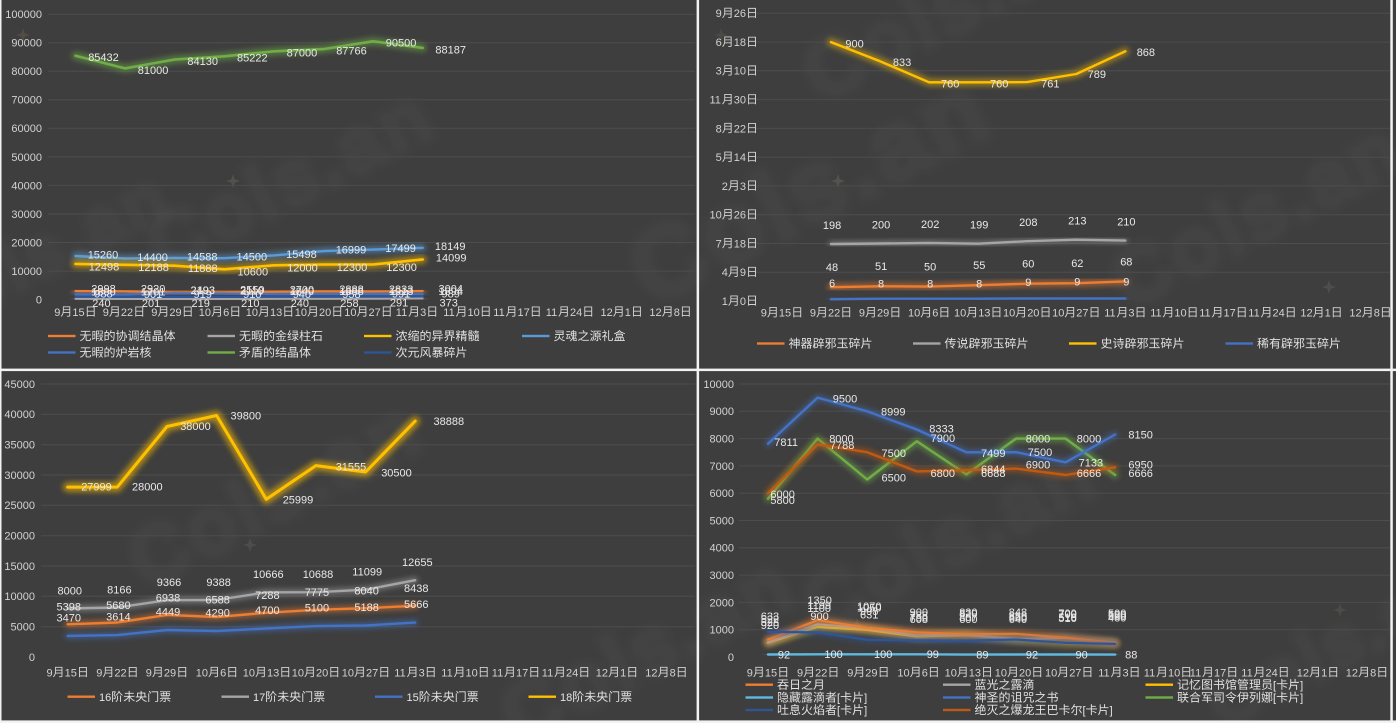 Image resolution: width=1396 pixels, height=723 pixels. What do you see at coordinates (26, 129) in the screenshot?
I see `svg-text: 60000` at bounding box center [26, 129].